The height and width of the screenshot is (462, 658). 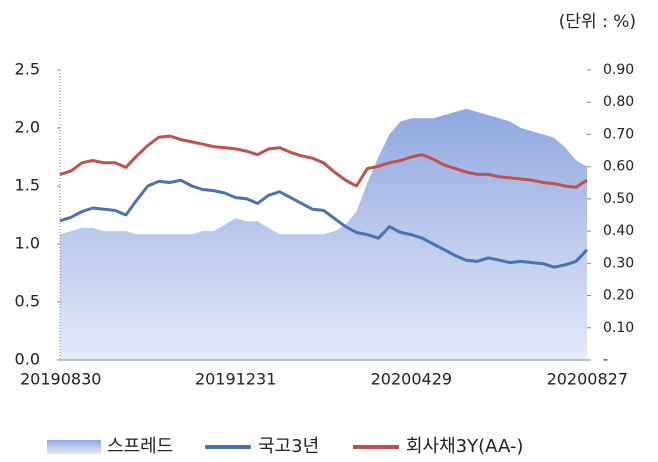 I want to click on legend-swatch, so click(x=74, y=447).